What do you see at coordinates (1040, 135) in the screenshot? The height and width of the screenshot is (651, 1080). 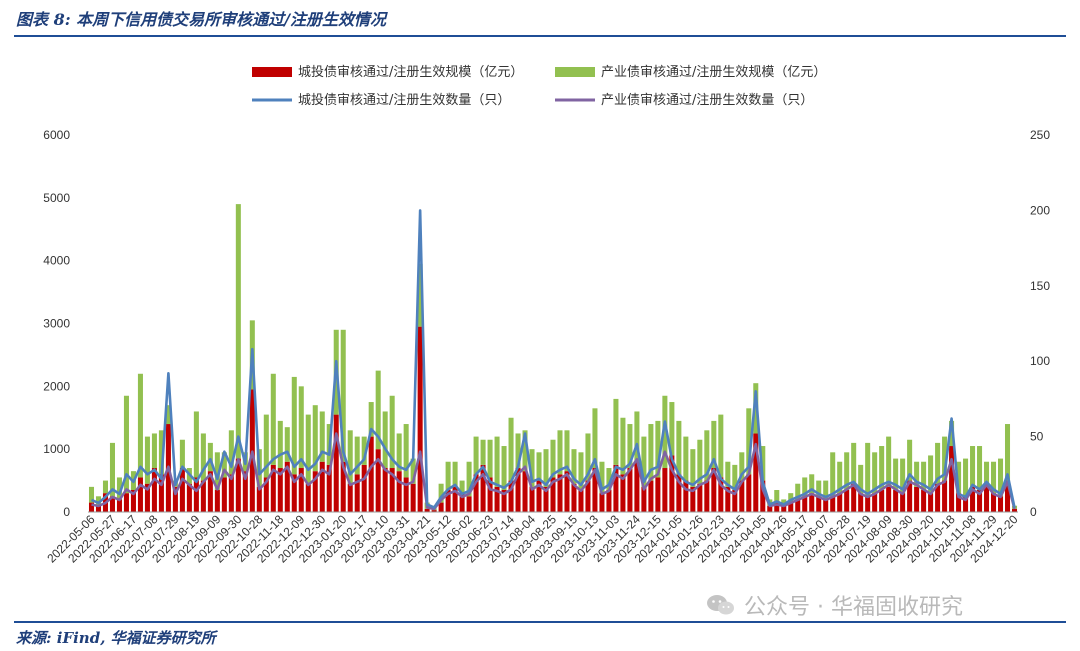 I see `y-right-tick-label: 250` at bounding box center [1040, 135].